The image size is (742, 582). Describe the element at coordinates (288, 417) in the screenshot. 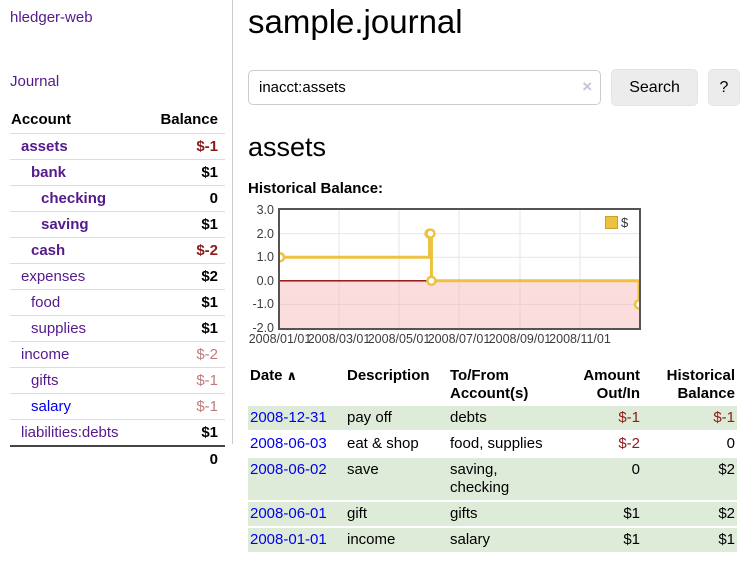

I see `transaction-date-link: 2008-12-31` at that location.